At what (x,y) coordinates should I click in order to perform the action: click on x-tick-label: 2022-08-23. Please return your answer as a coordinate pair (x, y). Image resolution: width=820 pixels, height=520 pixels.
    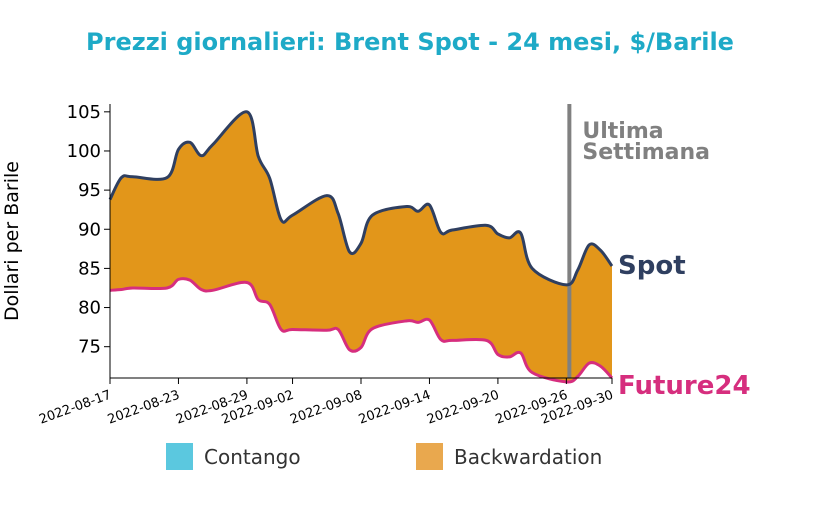
    Looking at the image, I should click on (144, 408).